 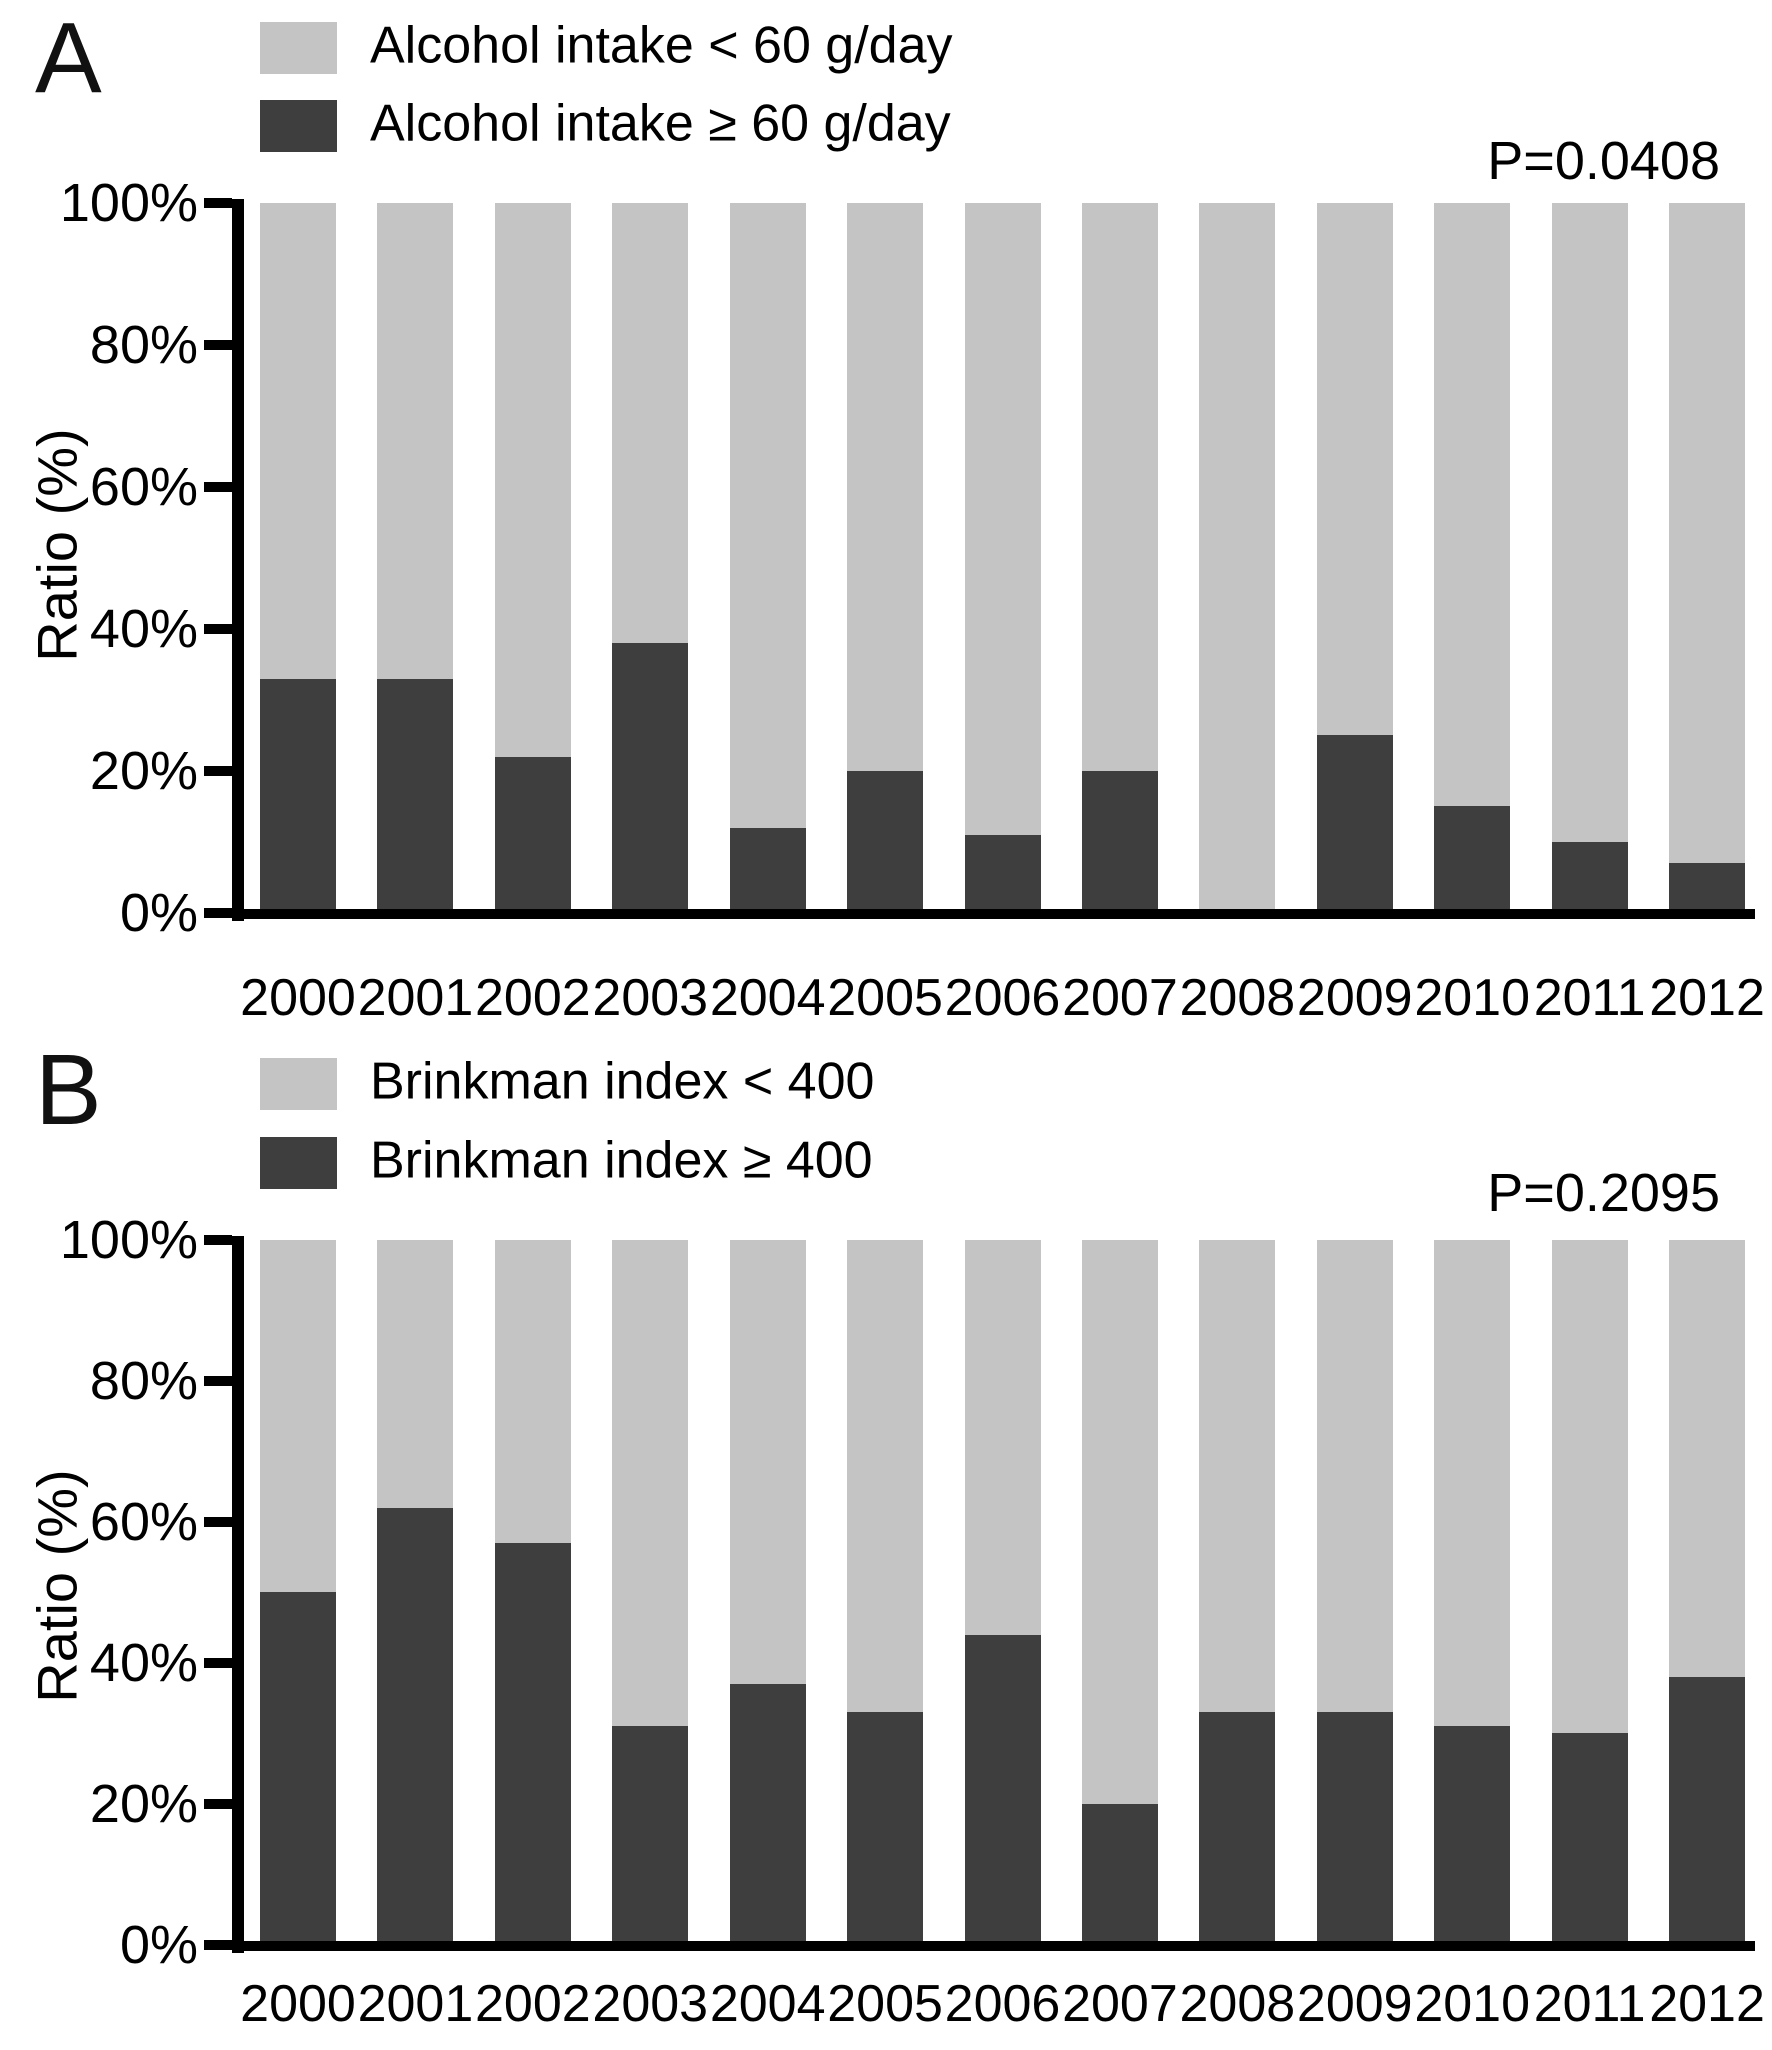 What do you see at coordinates (621, 1160) in the screenshot?
I see `legend-label-dark: Brinkman index ≥ 400` at bounding box center [621, 1160].